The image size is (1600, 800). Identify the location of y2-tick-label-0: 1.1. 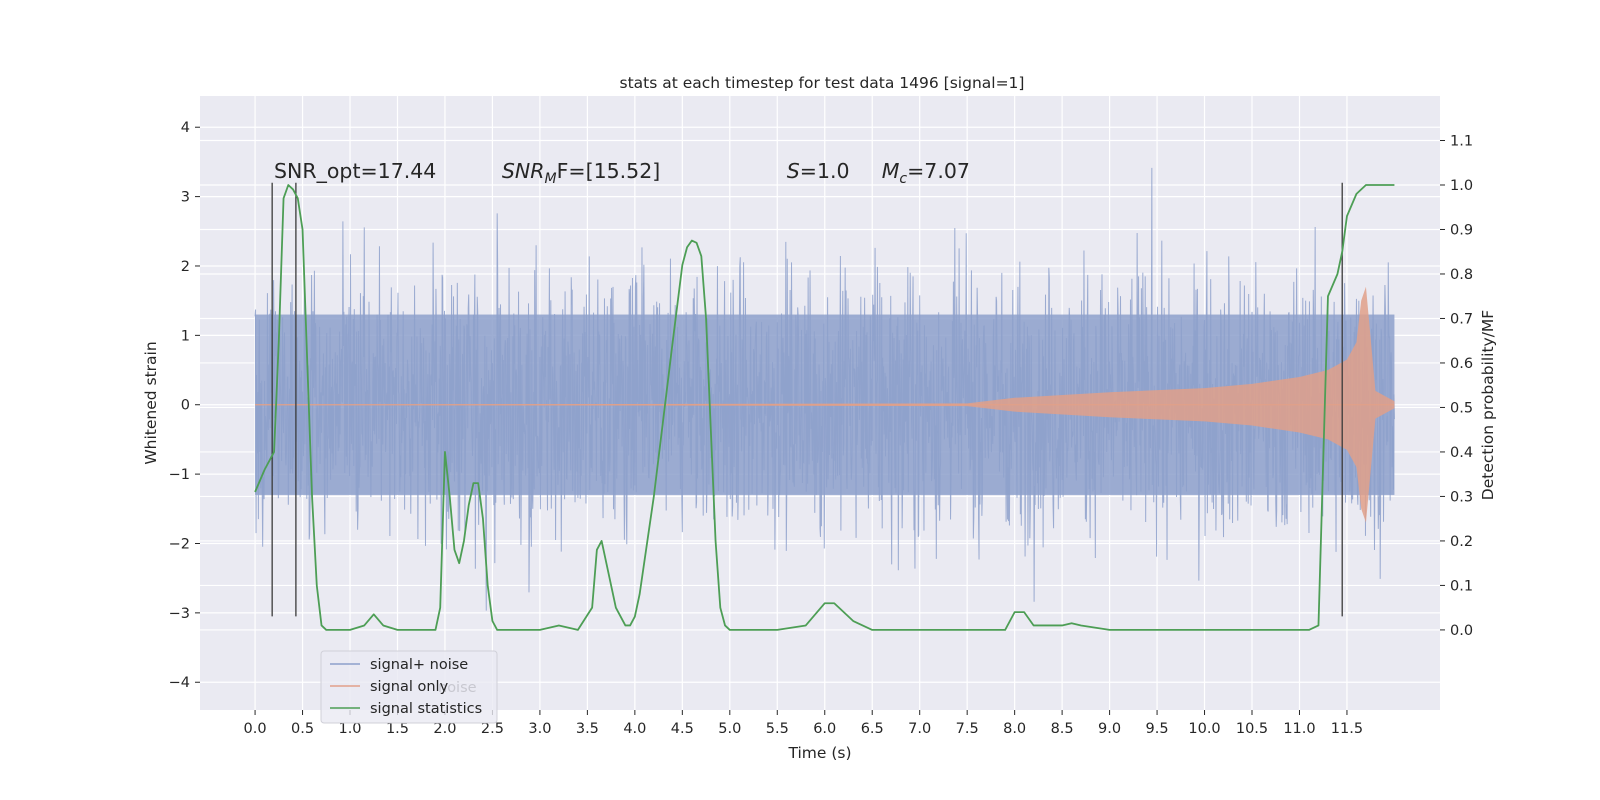
(1461, 141).